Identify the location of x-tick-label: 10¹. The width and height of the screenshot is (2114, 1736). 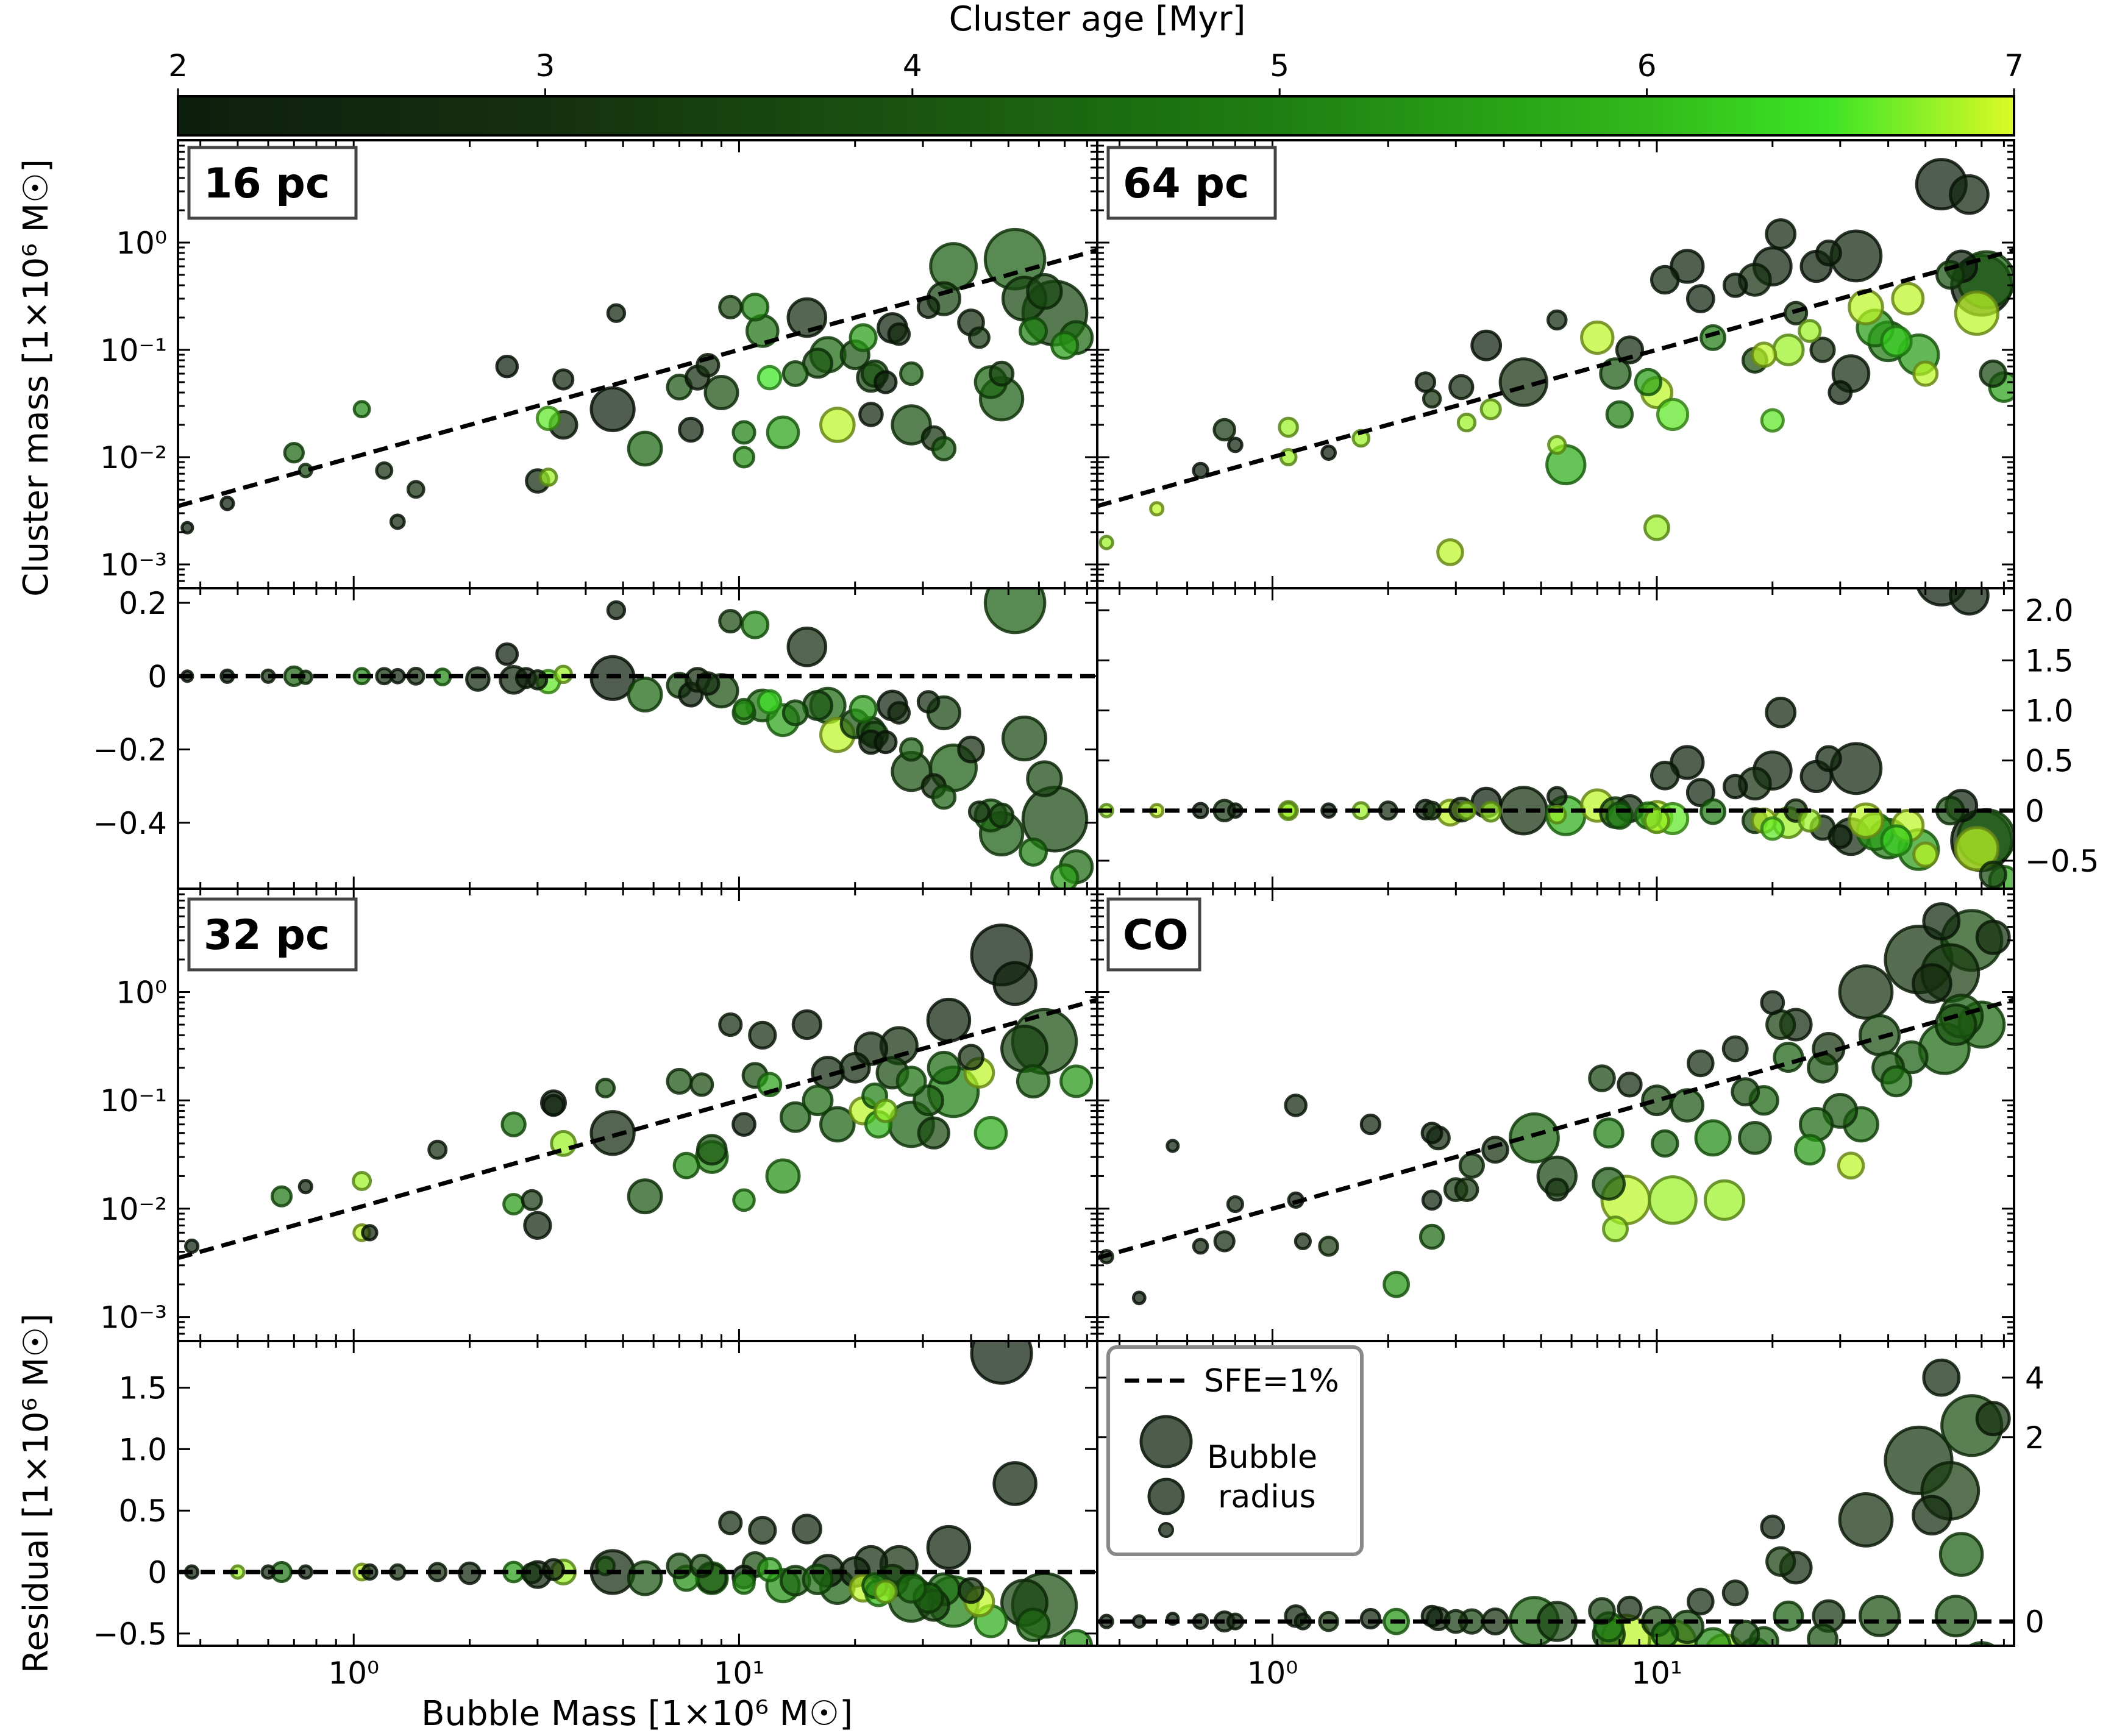
(739, 1673).